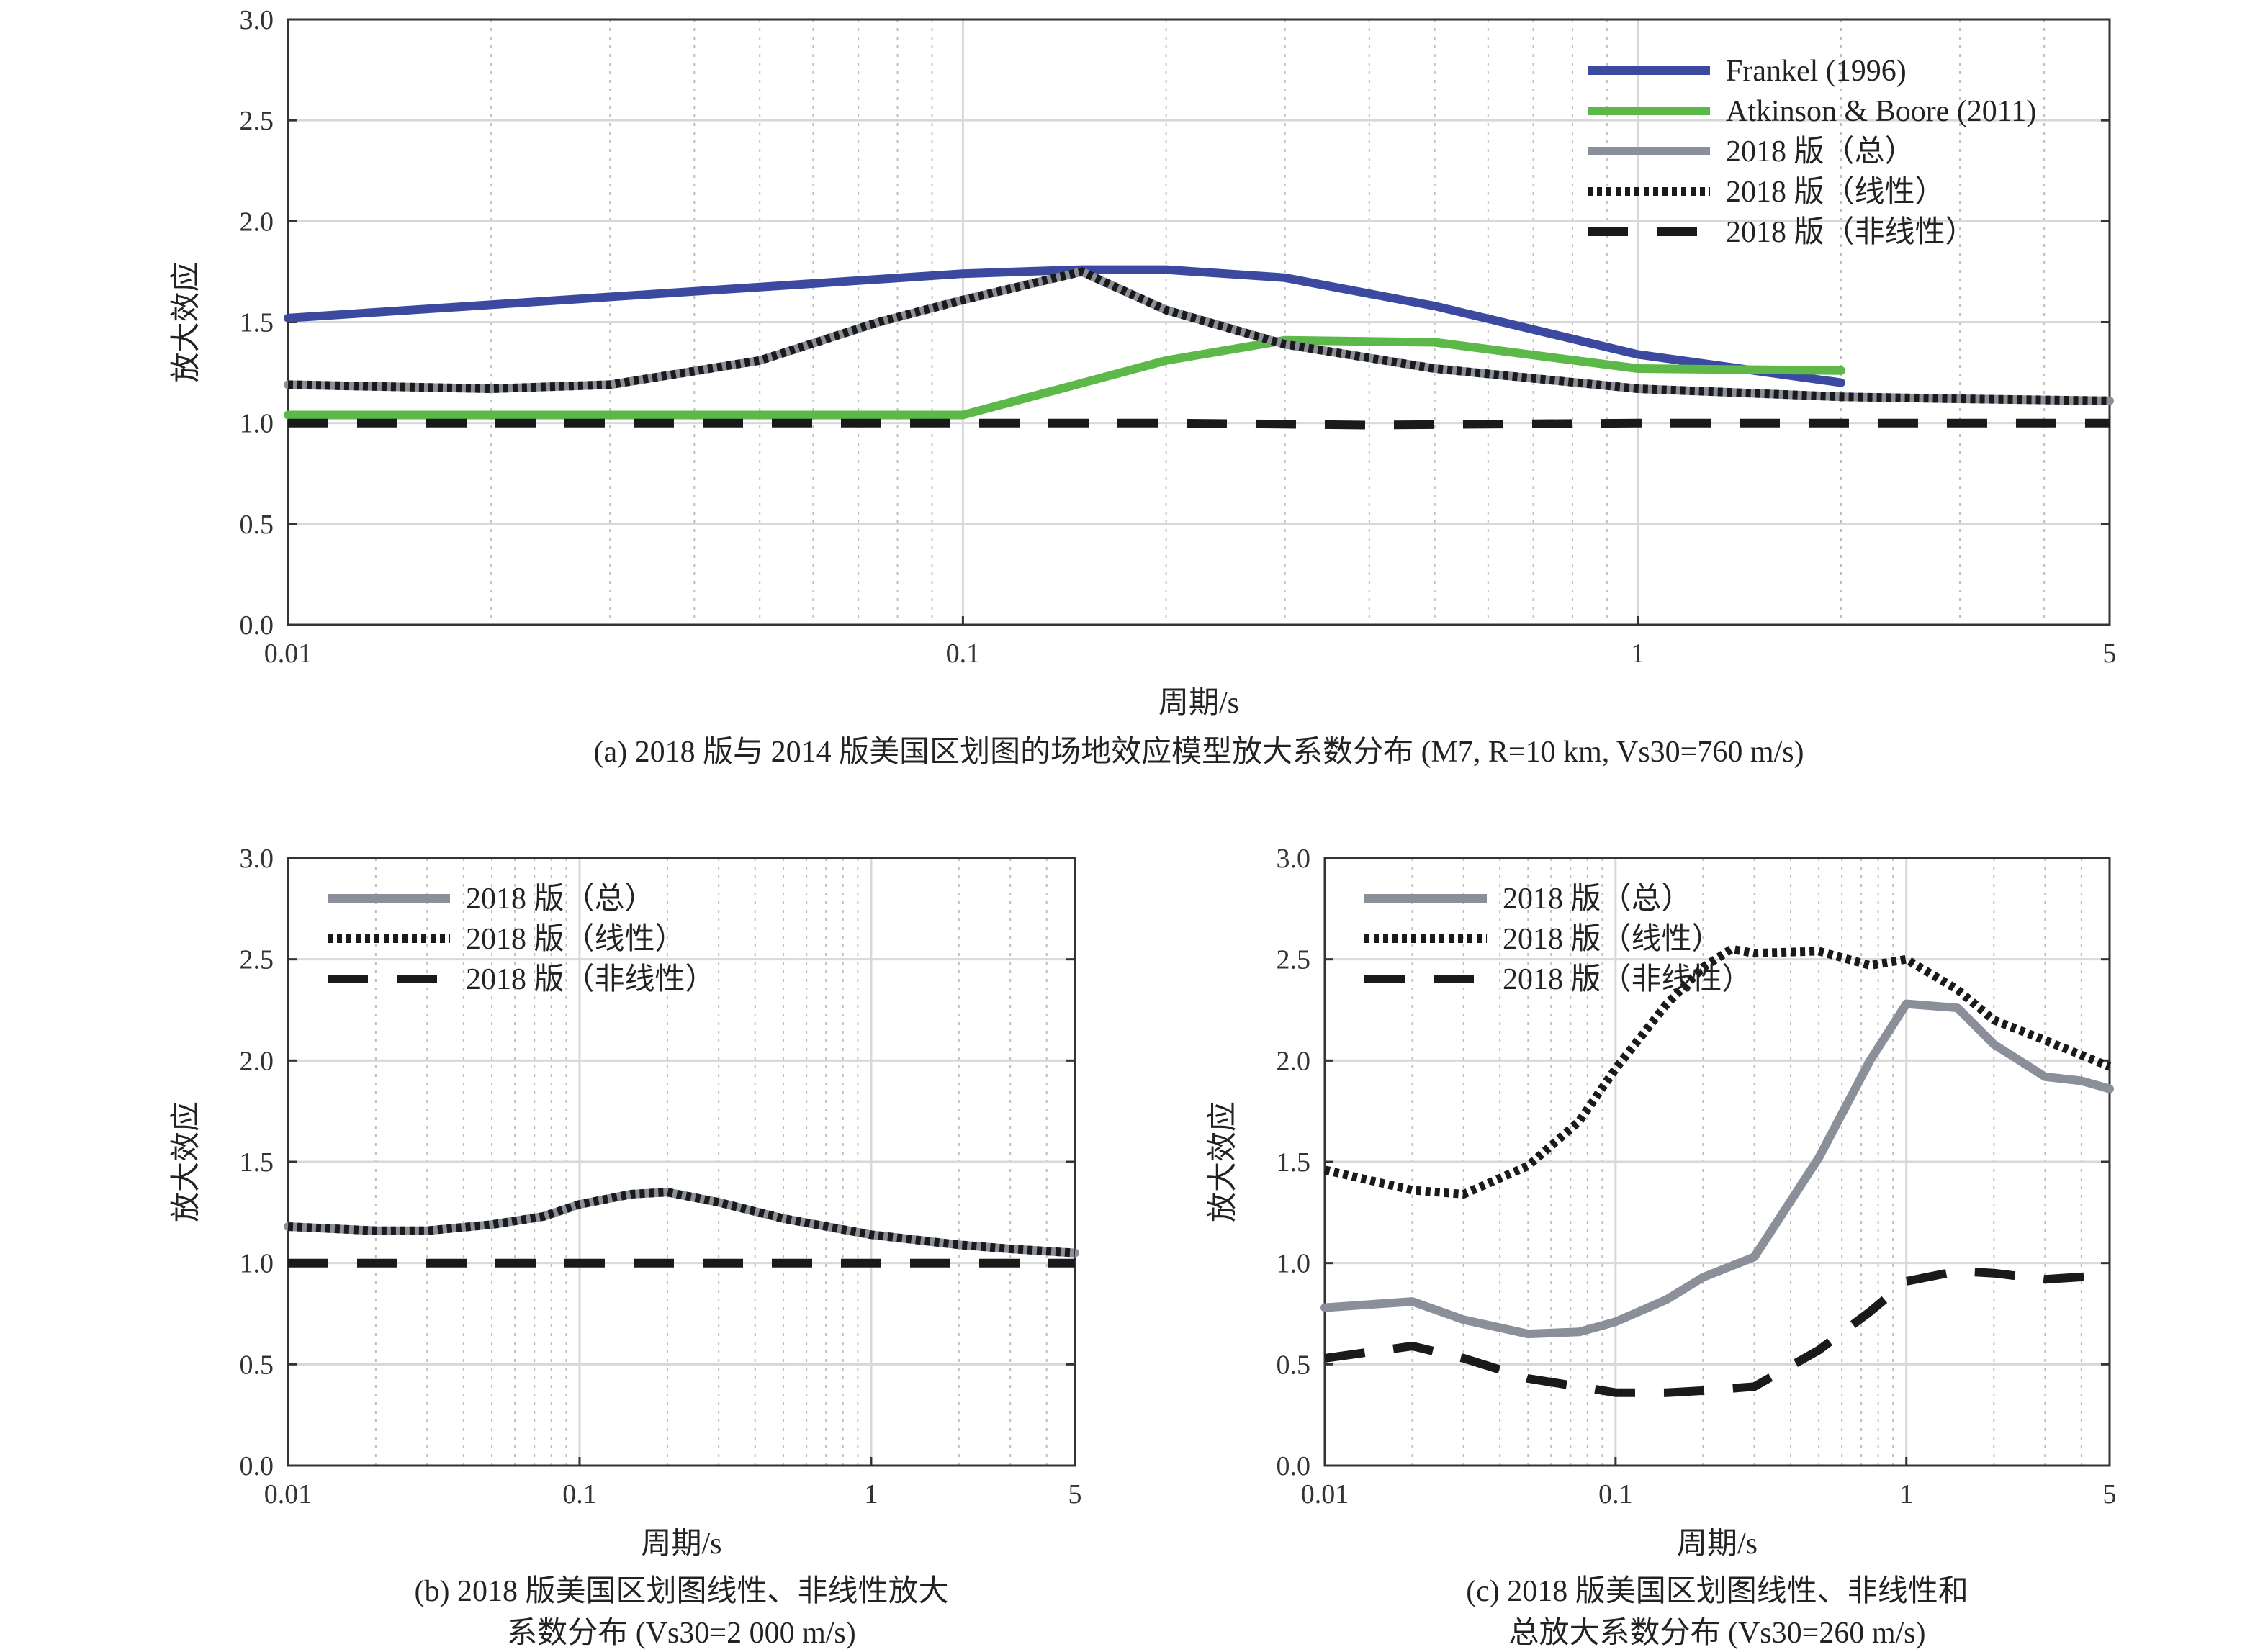 The width and height of the screenshot is (2268, 1652). I want to click on legend-label: Frankel (1996), so click(1816, 71).